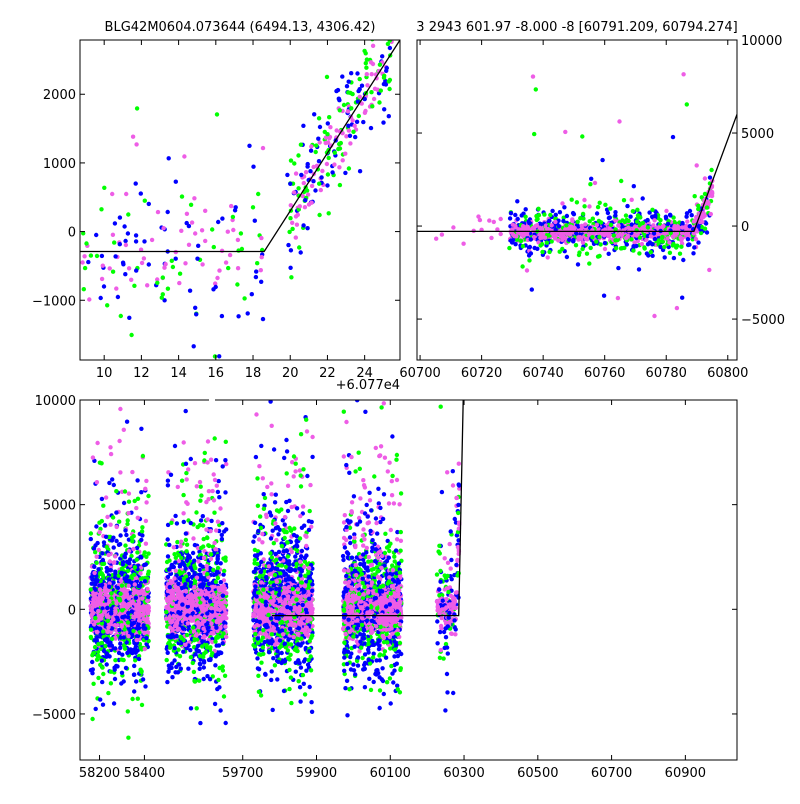  What do you see at coordinates (419, 373) in the screenshot?
I see `x-tick-label: 60700` at bounding box center [419, 373].